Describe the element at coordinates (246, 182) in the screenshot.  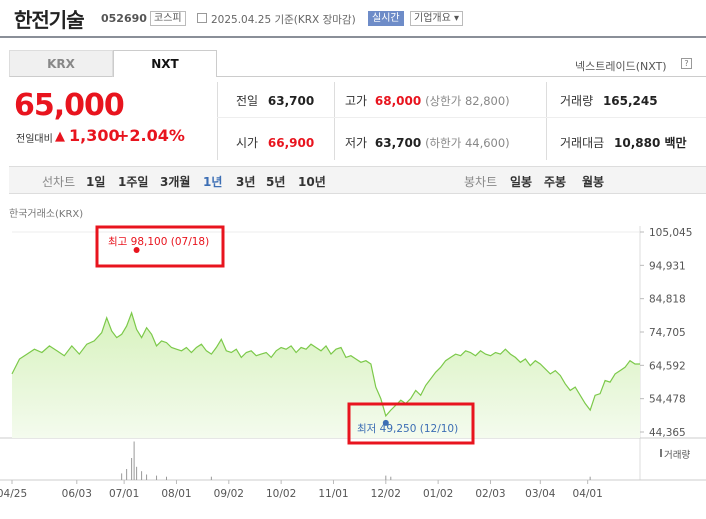
I see `period-3y: 3년` at that location.